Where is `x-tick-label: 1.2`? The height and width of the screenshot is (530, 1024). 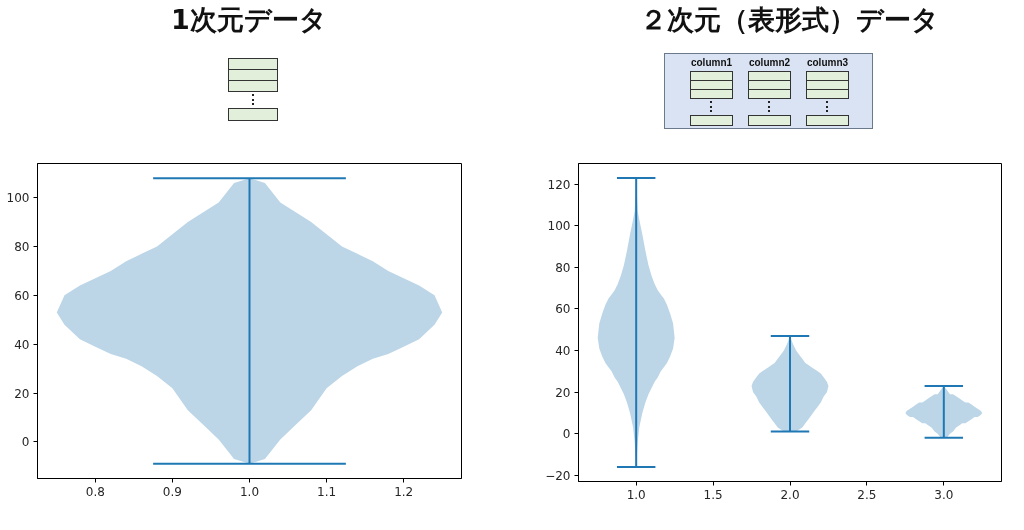 x-tick-label: 1.2 is located at coordinates (404, 491).